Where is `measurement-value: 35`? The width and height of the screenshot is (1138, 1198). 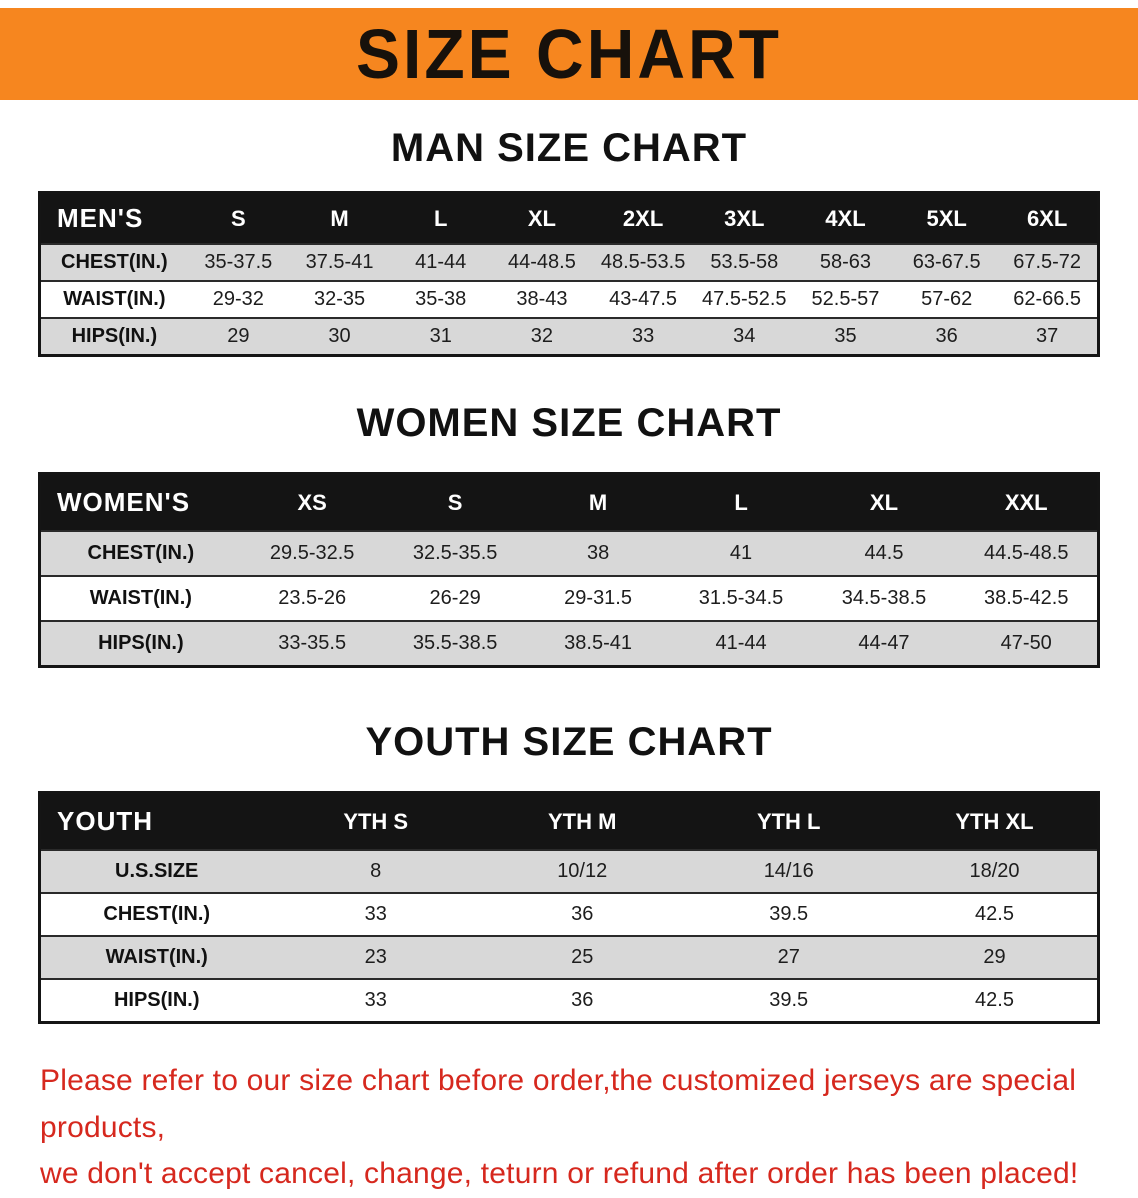 measurement-value: 35 is located at coordinates (845, 336).